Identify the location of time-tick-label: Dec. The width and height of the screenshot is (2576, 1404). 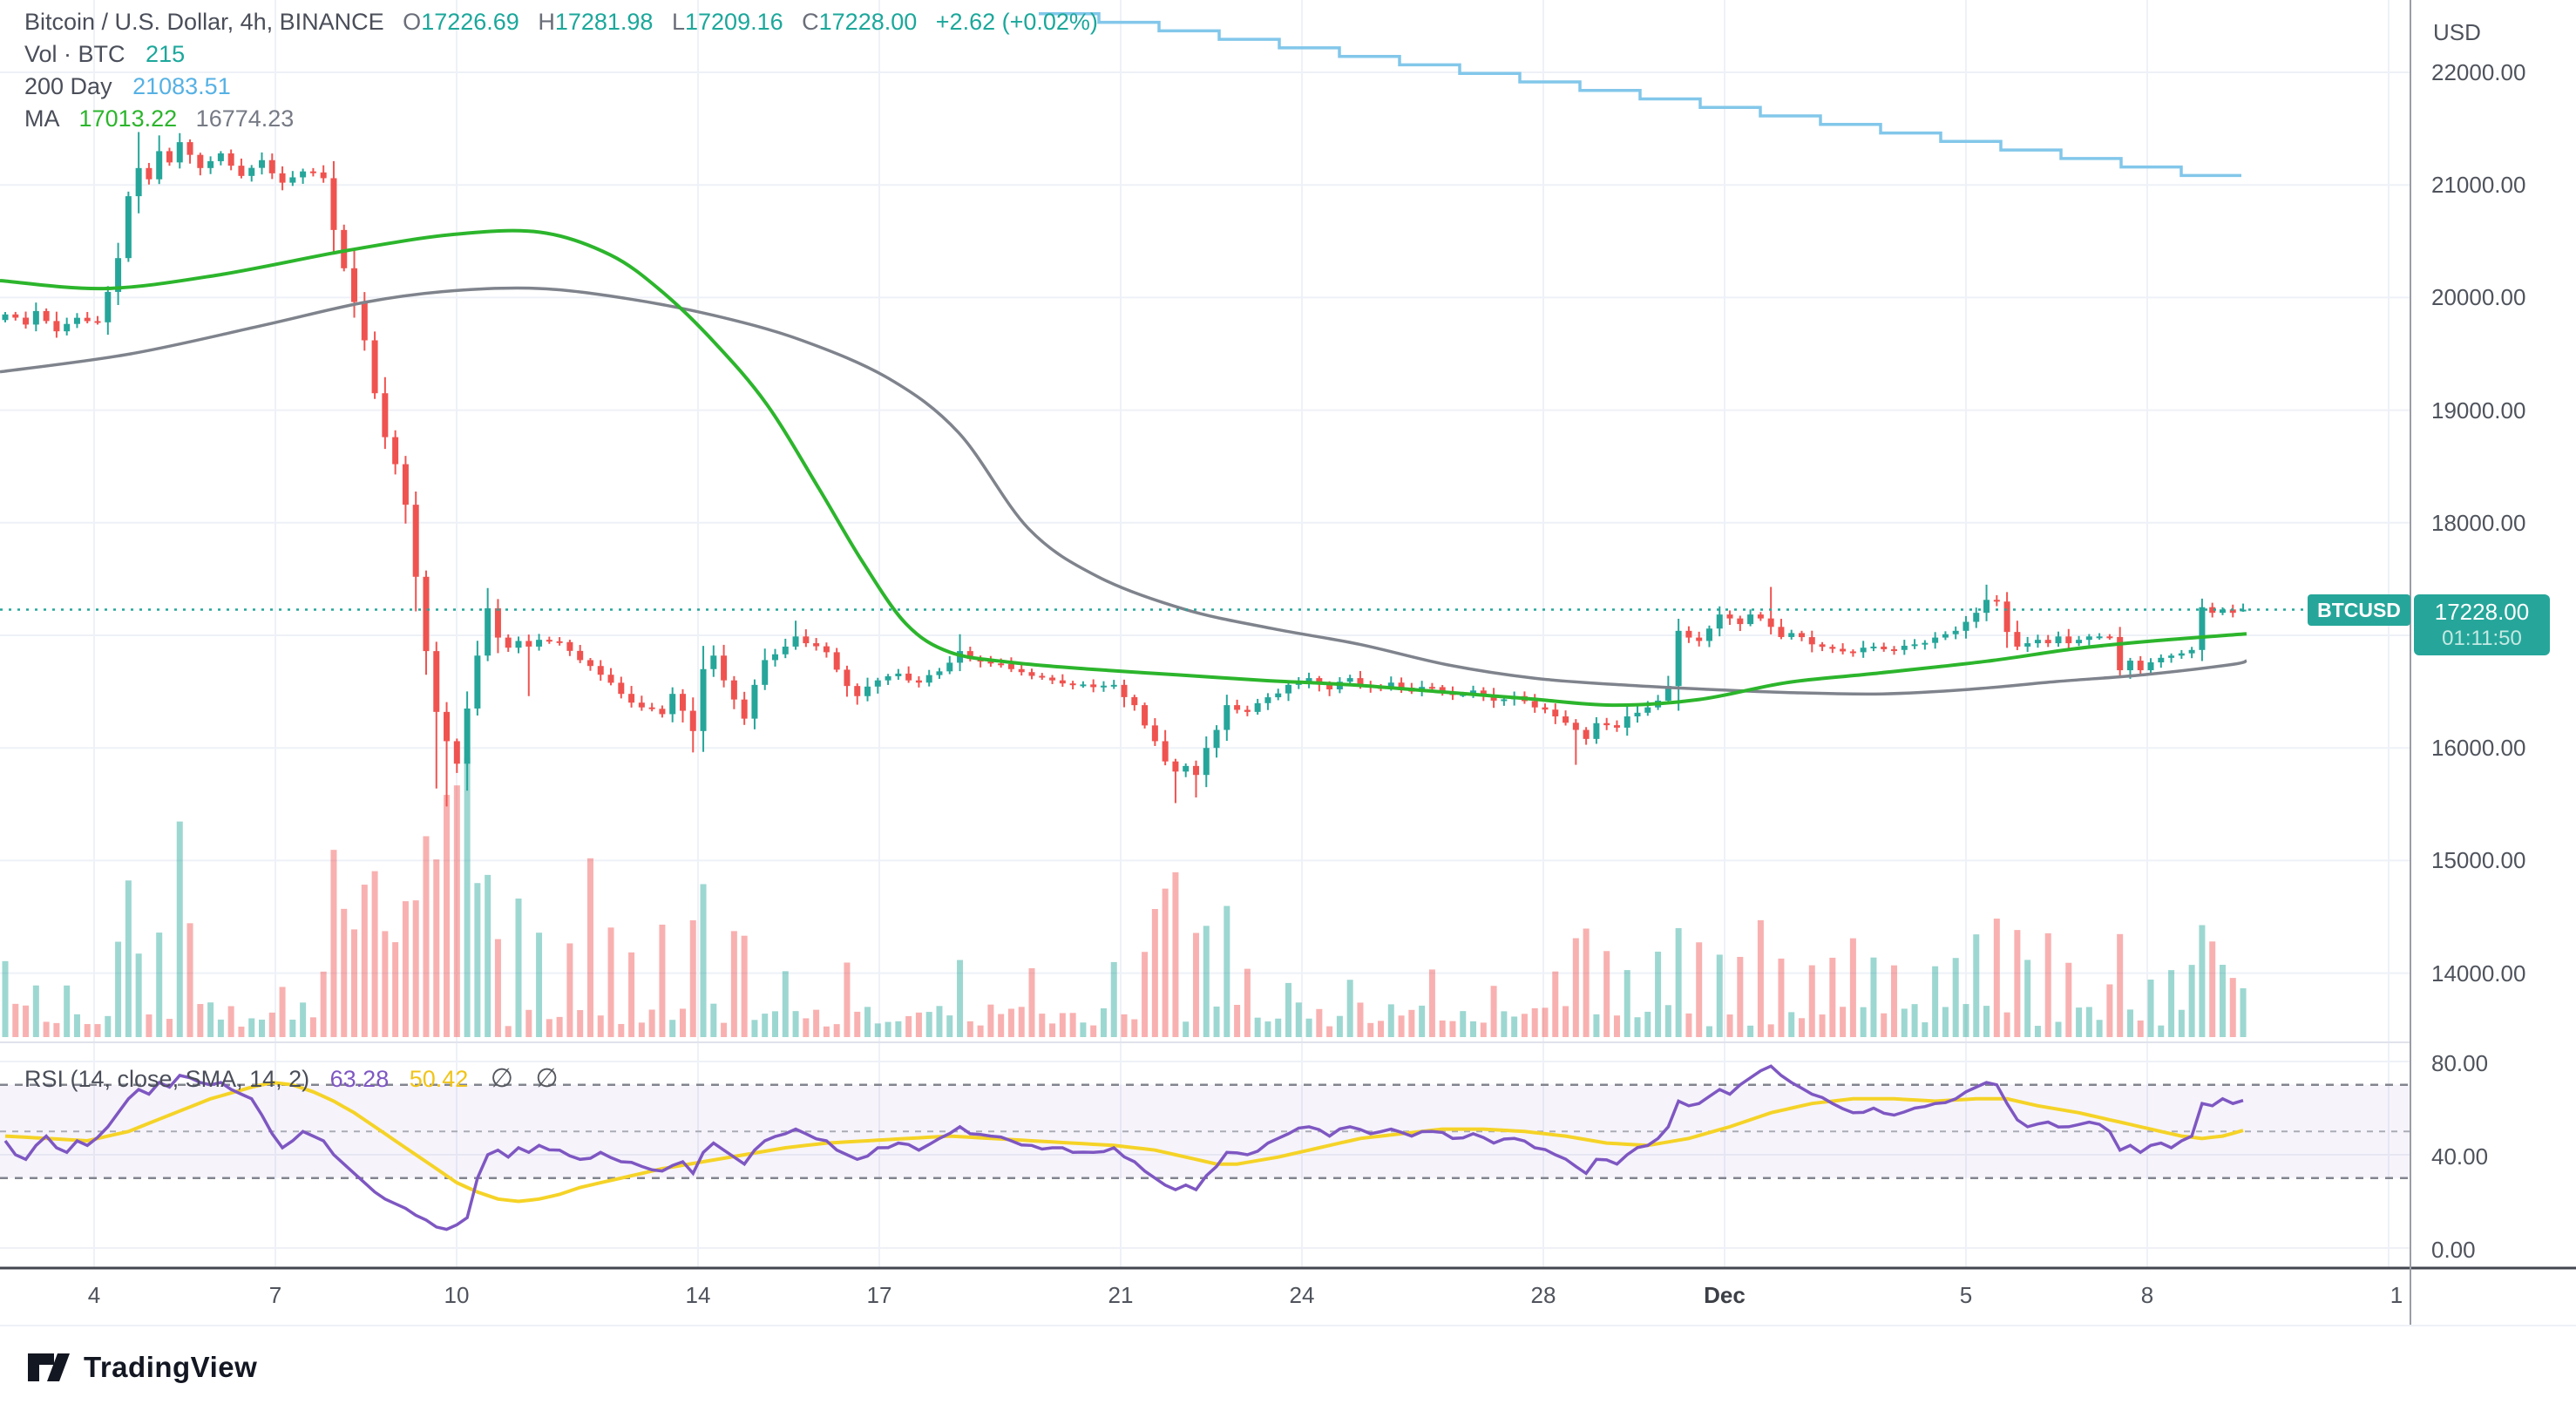
(1725, 1295).